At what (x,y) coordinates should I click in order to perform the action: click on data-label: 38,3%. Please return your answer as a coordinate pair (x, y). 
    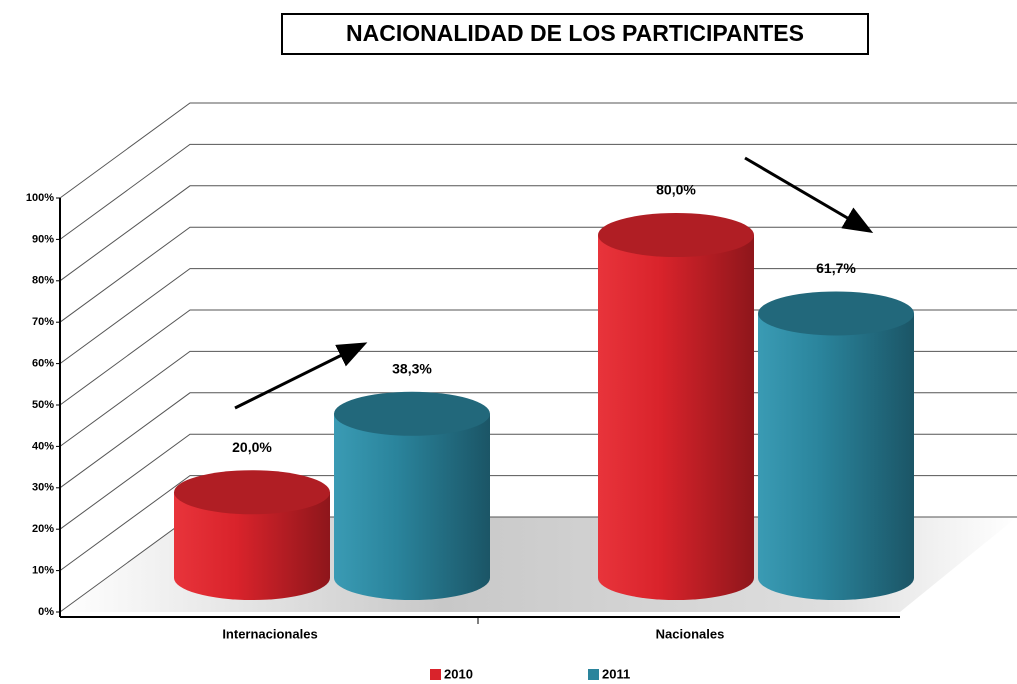
    Looking at the image, I should click on (412, 368).